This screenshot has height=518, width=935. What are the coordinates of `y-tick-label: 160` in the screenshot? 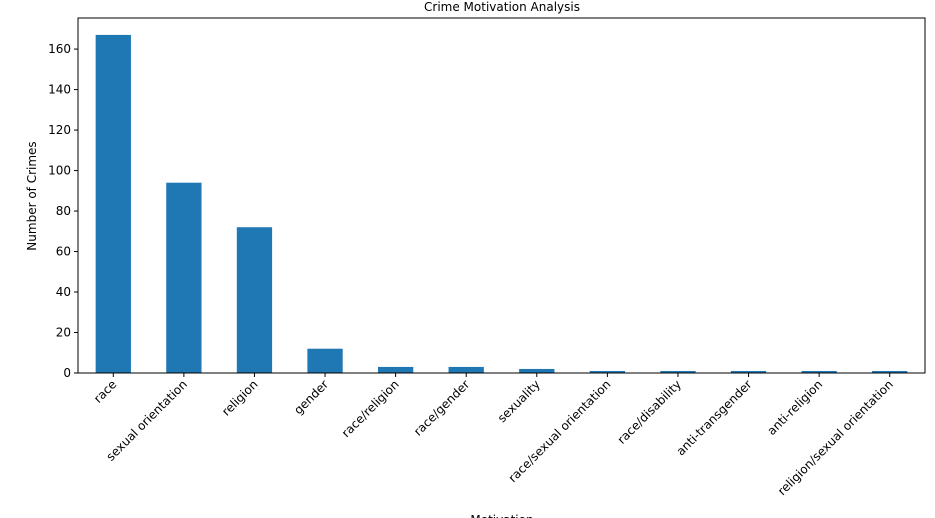 It's located at (59, 49).